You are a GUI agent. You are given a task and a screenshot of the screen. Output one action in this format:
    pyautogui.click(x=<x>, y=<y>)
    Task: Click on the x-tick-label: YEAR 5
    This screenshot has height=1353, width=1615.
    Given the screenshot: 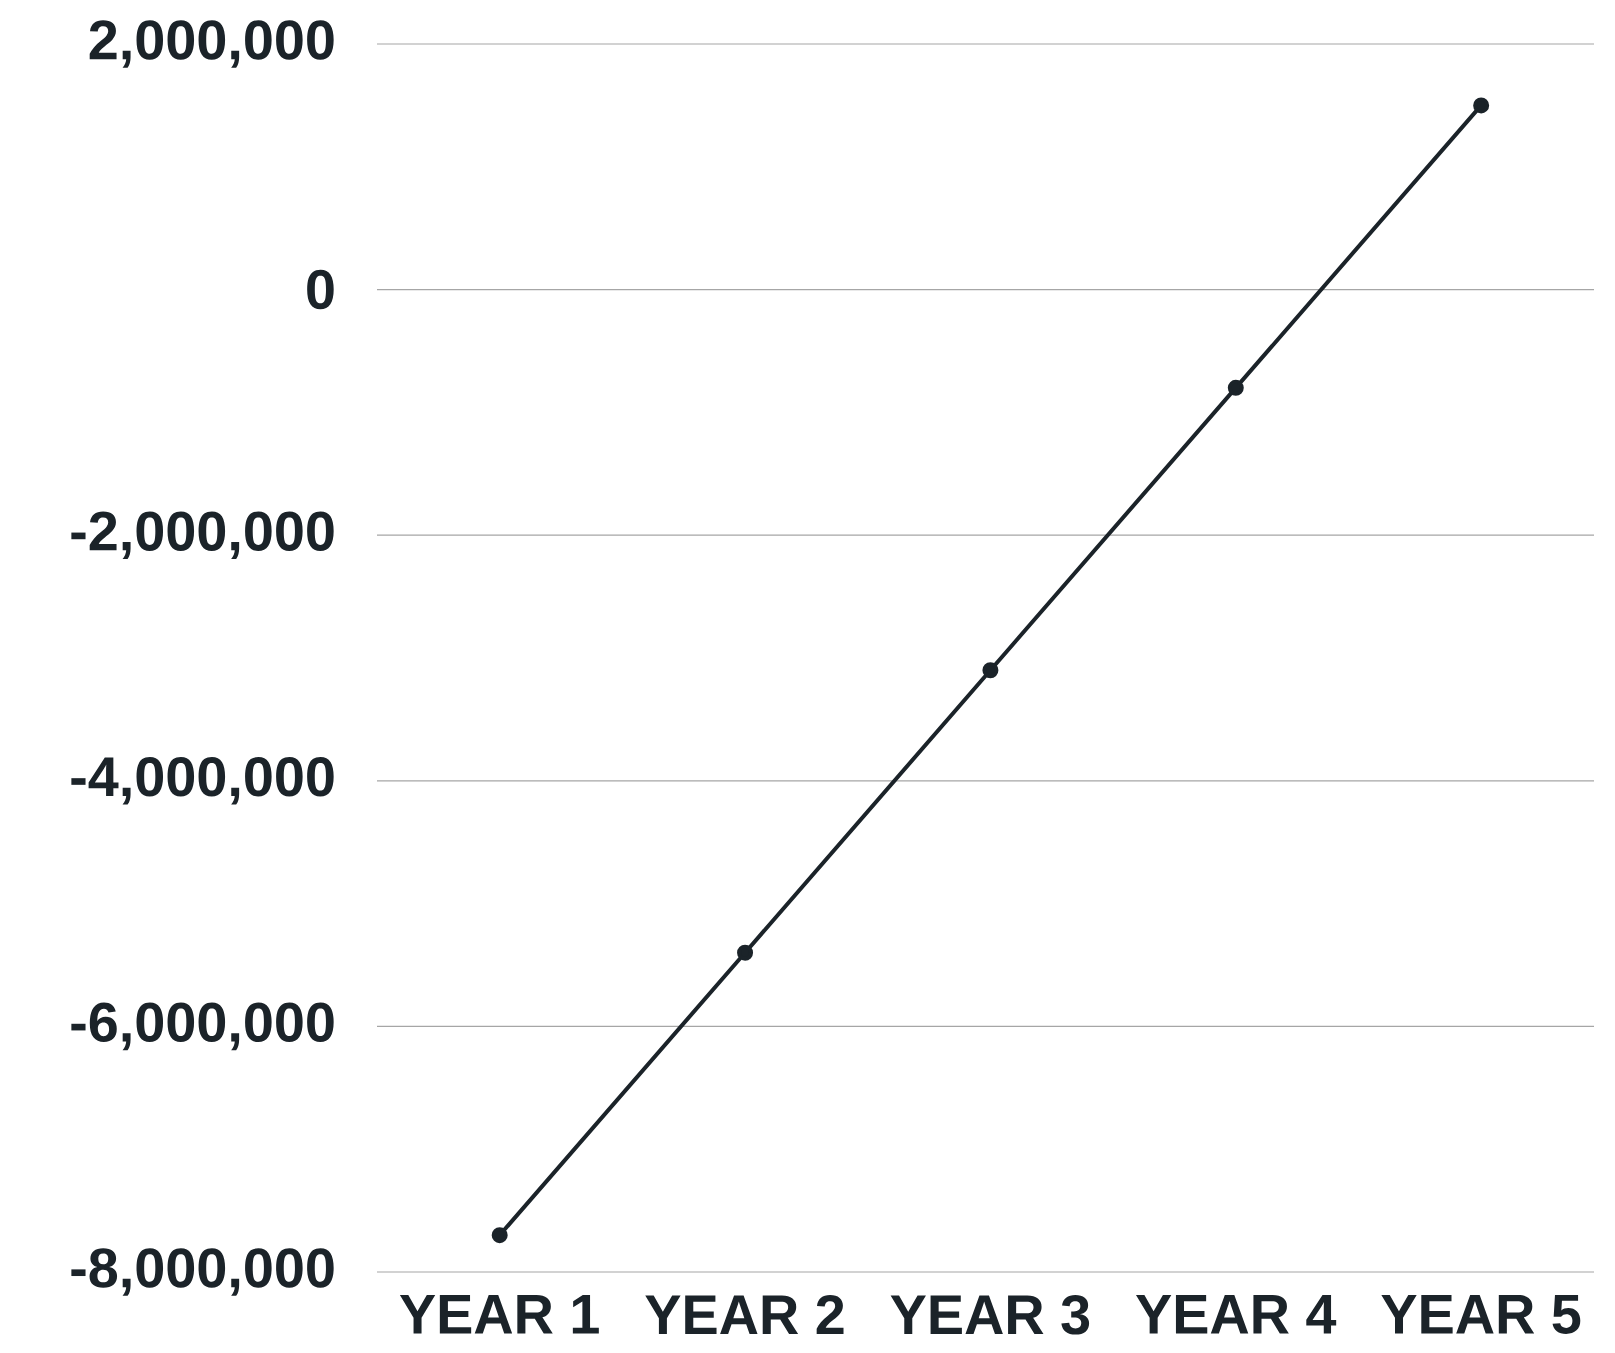 What is the action you would take?
    pyautogui.click(x=1481, y=1314)
    